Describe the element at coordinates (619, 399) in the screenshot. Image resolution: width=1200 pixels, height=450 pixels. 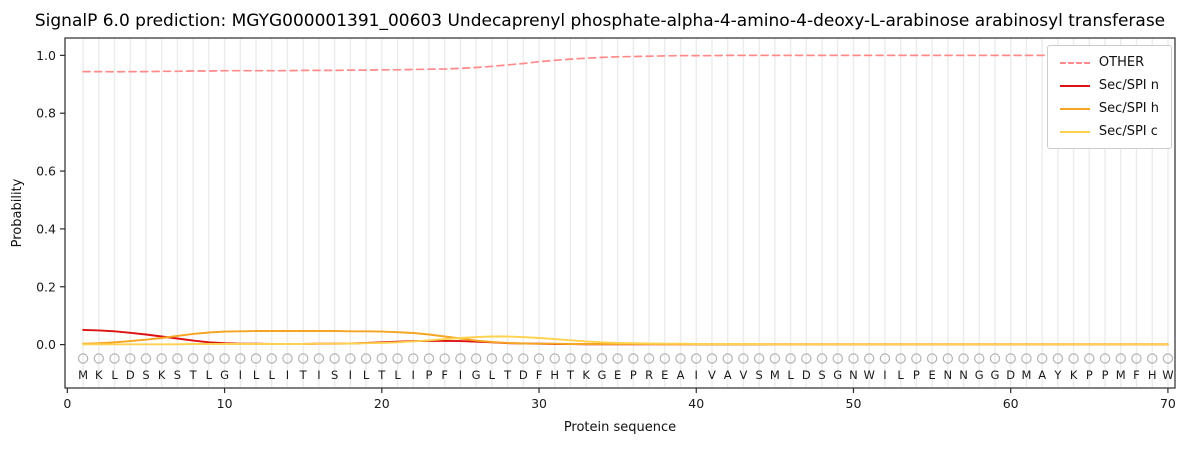
I see `x-axis-ticks: 0 10 20 30 40 50 60 70` at that location.